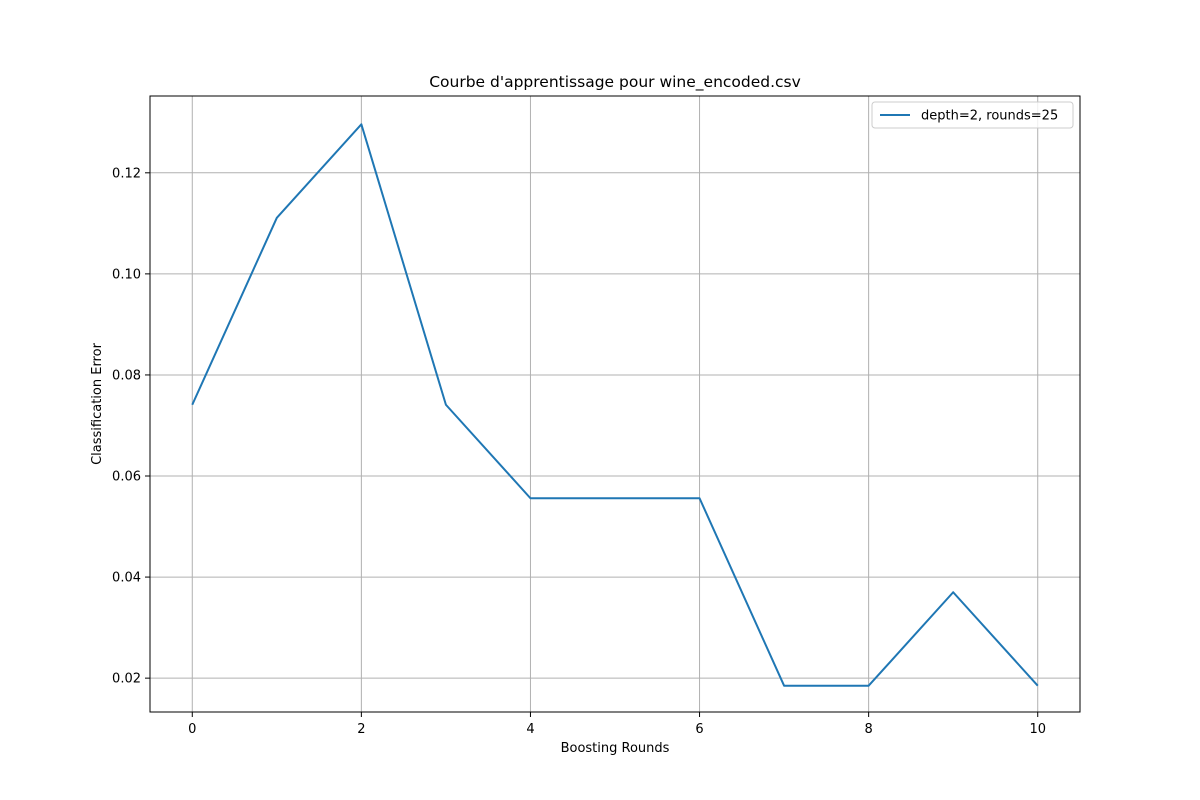 This screenshot has height=800, width=1200. I want to click on y-tick-label: 0.08, so click(126, 375).